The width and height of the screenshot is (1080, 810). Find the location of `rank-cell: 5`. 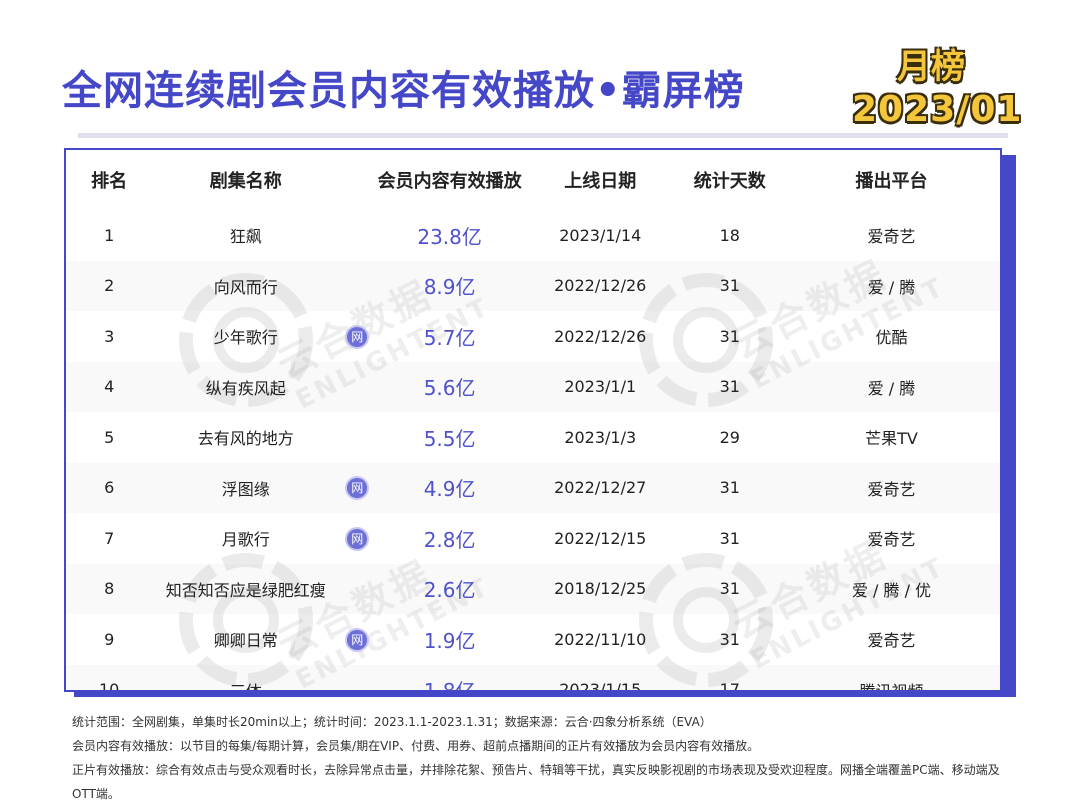

rank-cell: 5 is located at coordinates (109, 437).